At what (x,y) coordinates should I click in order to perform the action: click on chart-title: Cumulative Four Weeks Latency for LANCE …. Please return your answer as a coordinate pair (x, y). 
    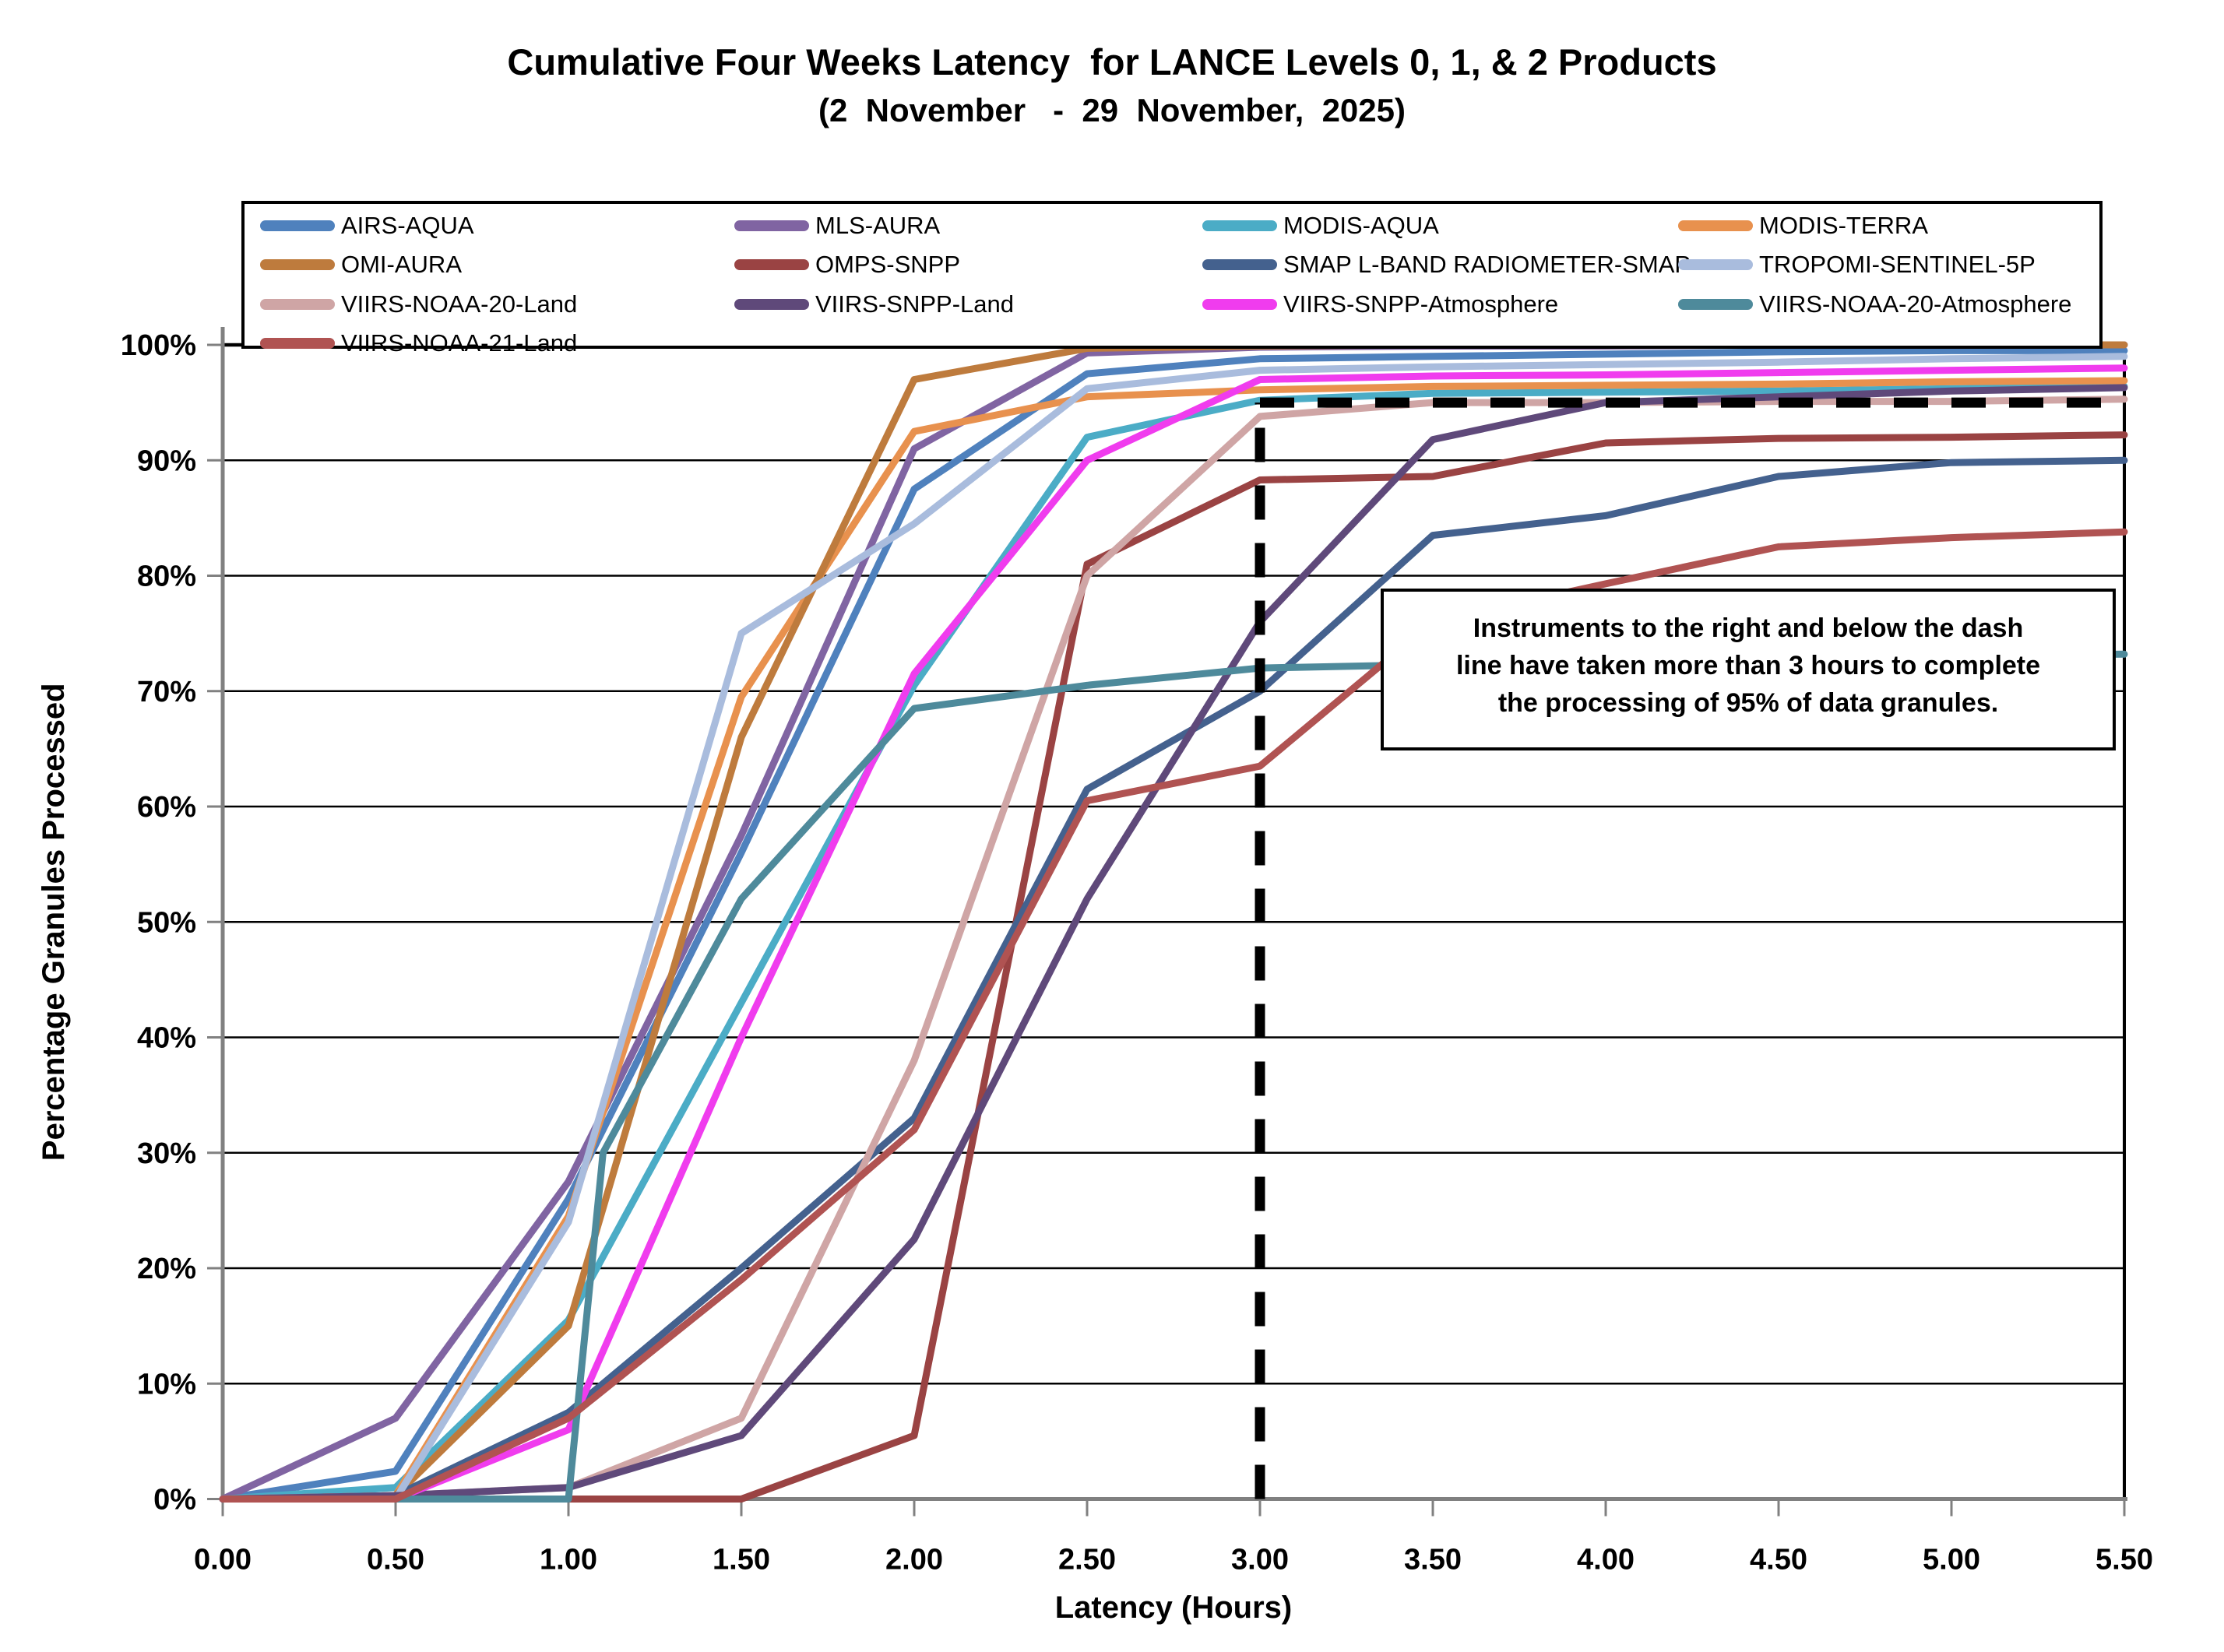
    Looking at the image, I should click on (1112, 62).